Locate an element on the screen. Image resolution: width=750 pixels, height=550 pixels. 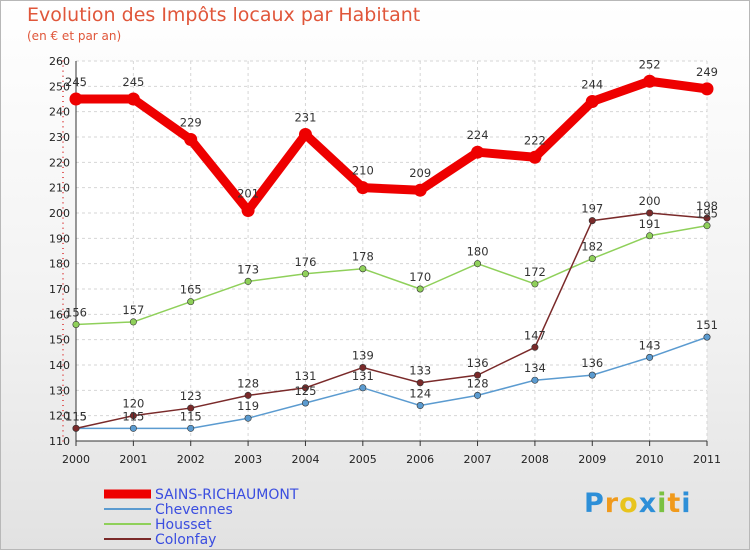
data-label: 125 is located at coordinates (305, 391).